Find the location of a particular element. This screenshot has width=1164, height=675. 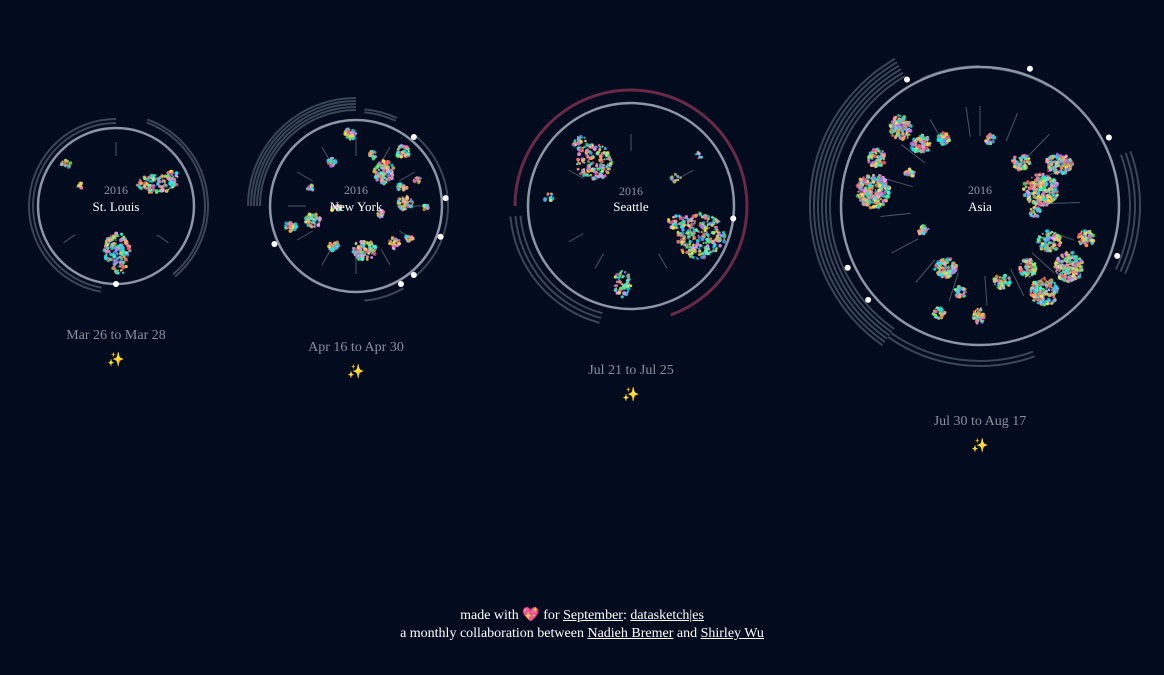

month-link: September is located at coordinates (593, 615).